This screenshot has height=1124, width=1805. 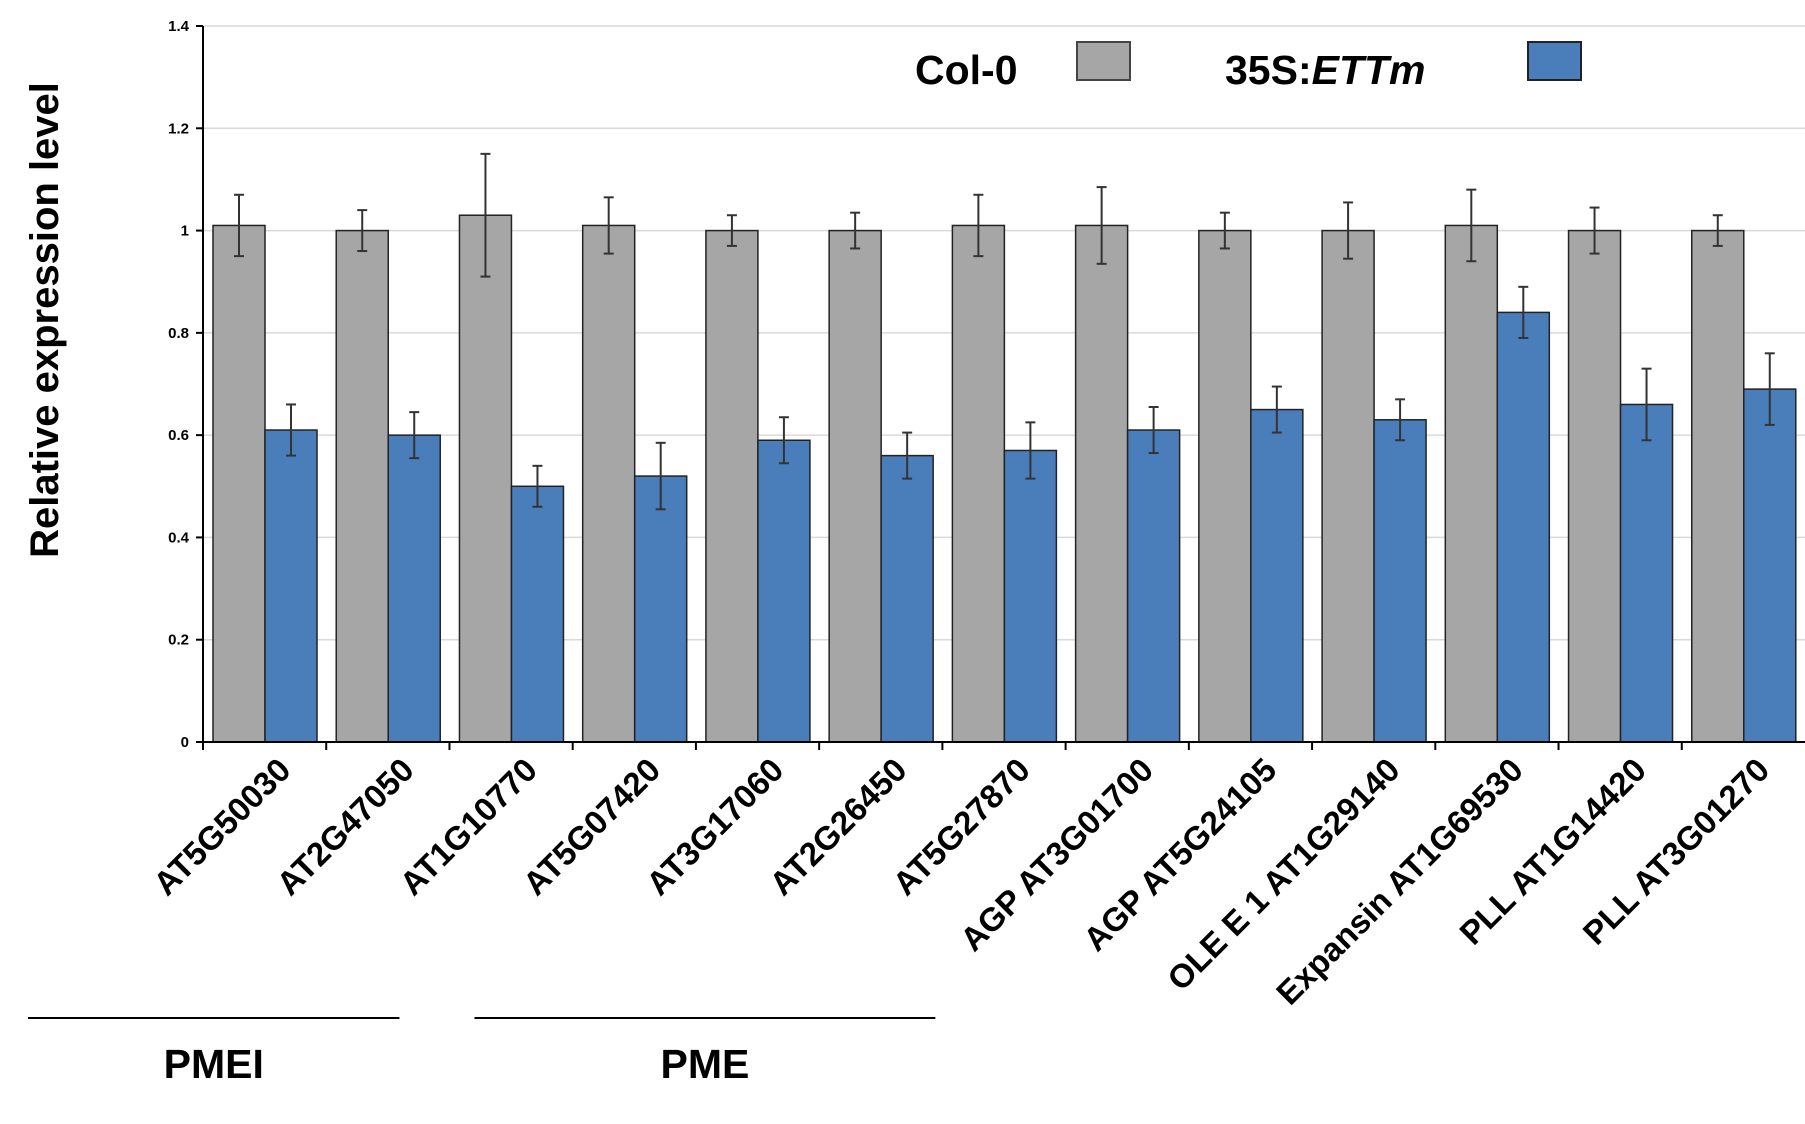 What do you see at coordinates (1103, 61) in the screenshot?
I see `legend-swatch-col0` at bounding box center [1103, 61].